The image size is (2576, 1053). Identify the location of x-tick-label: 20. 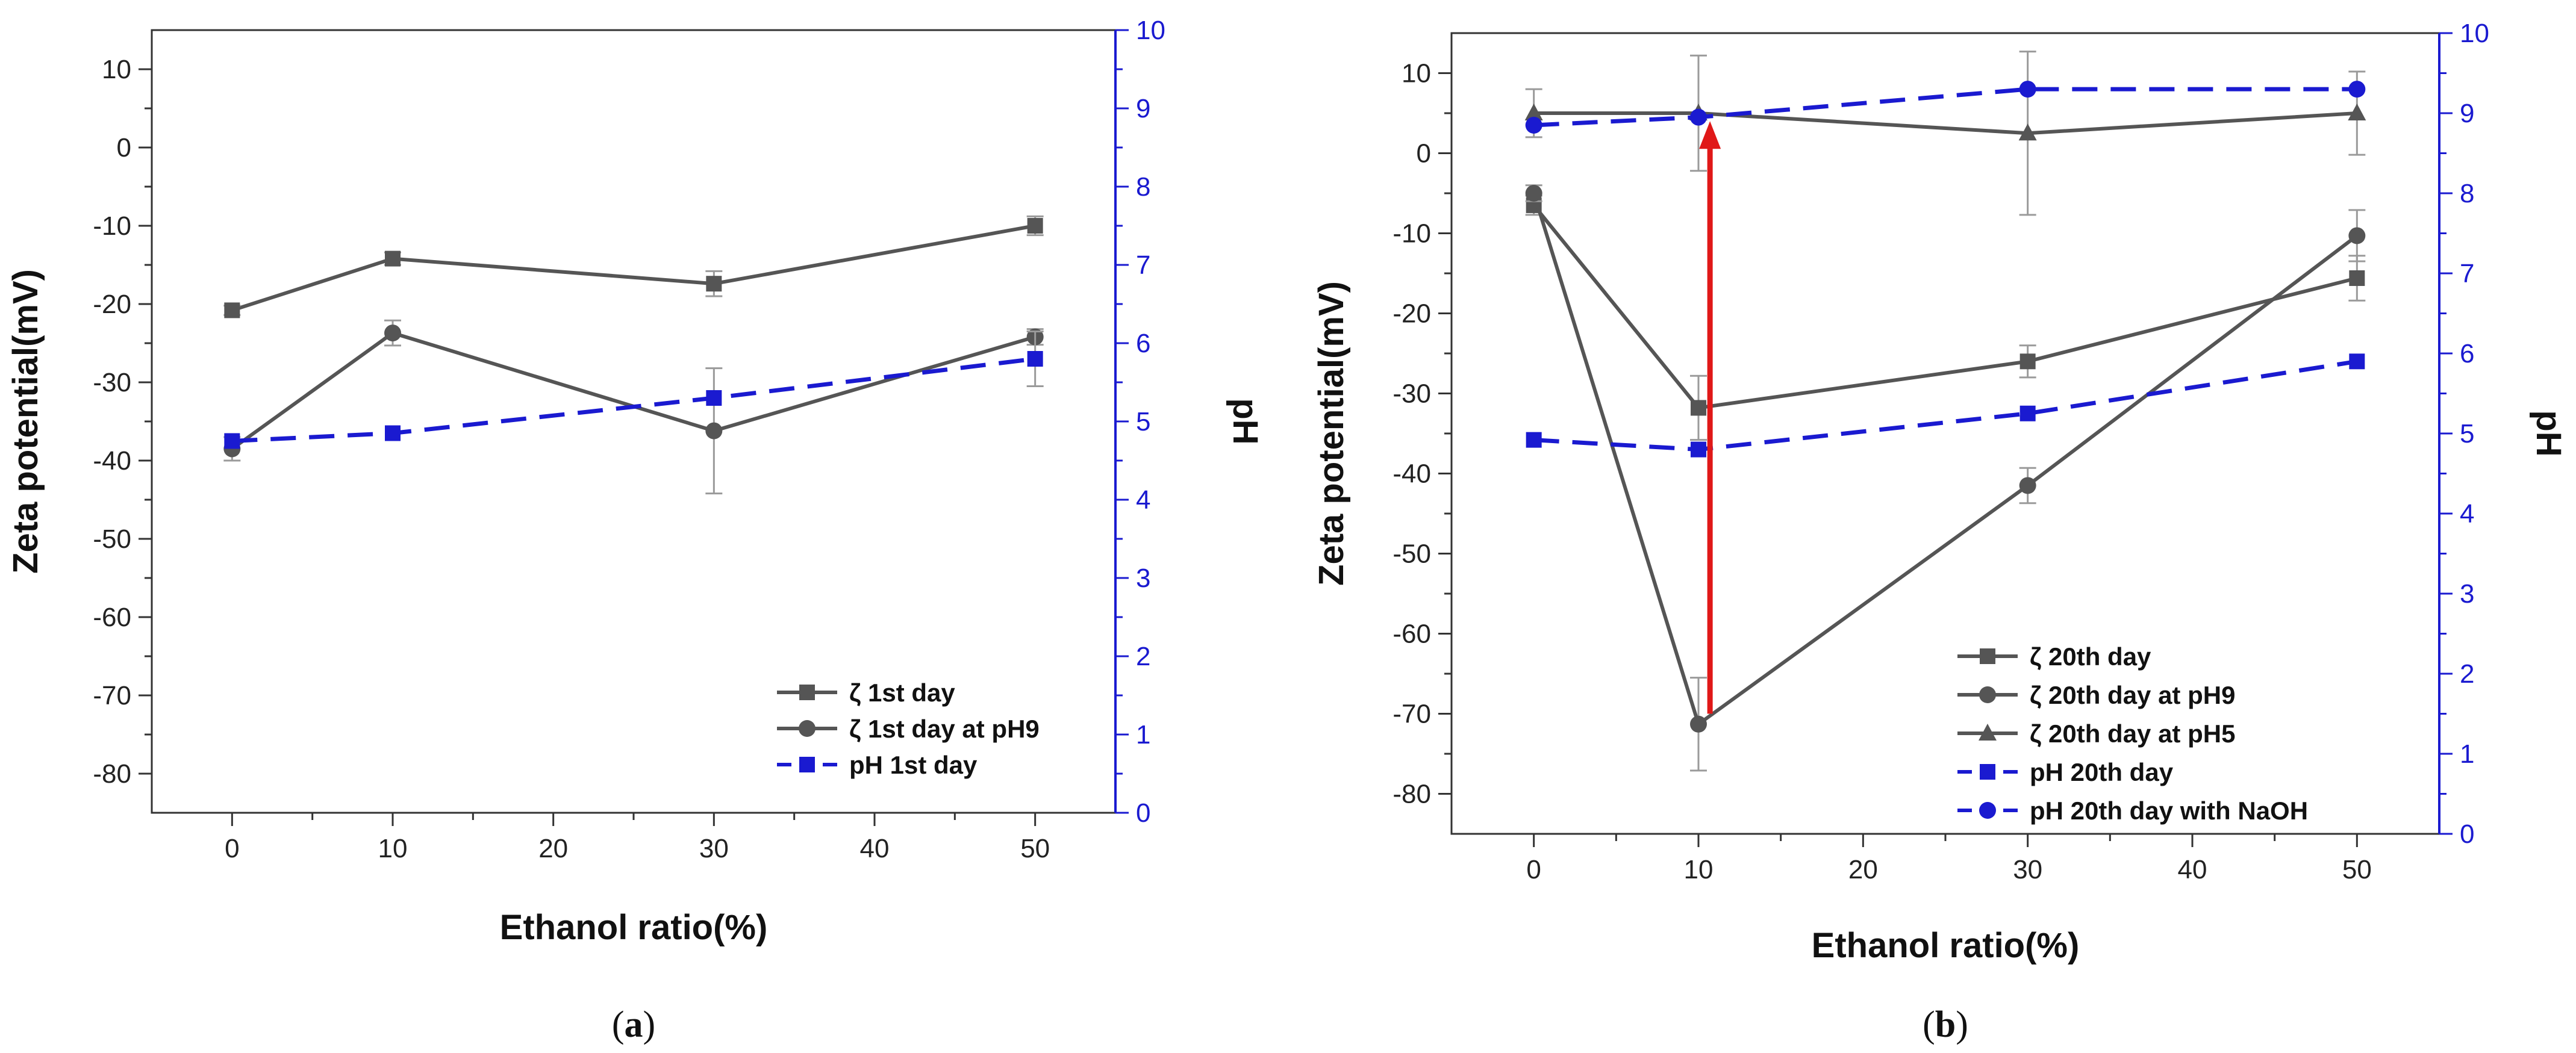
(1863, 869).